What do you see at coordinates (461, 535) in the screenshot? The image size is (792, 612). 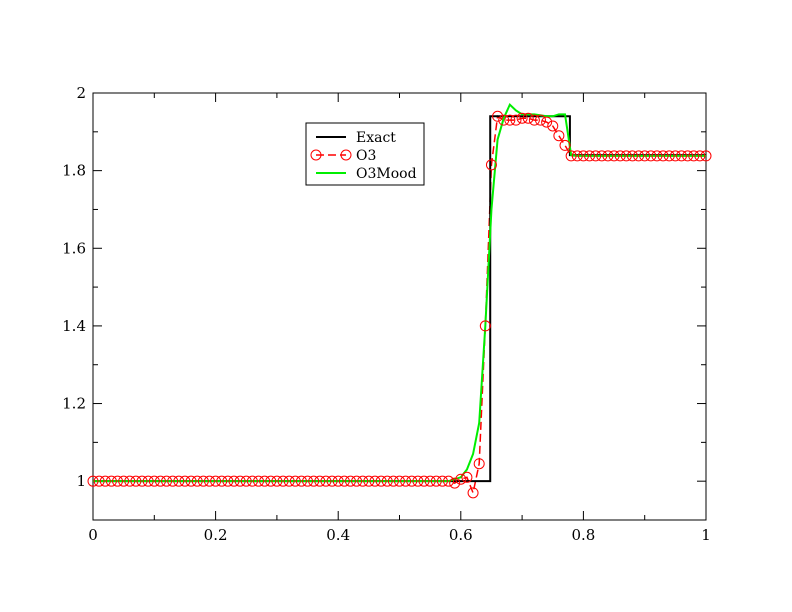 I see `x-tick-label: 0.6` at bounding box center [461, 535].